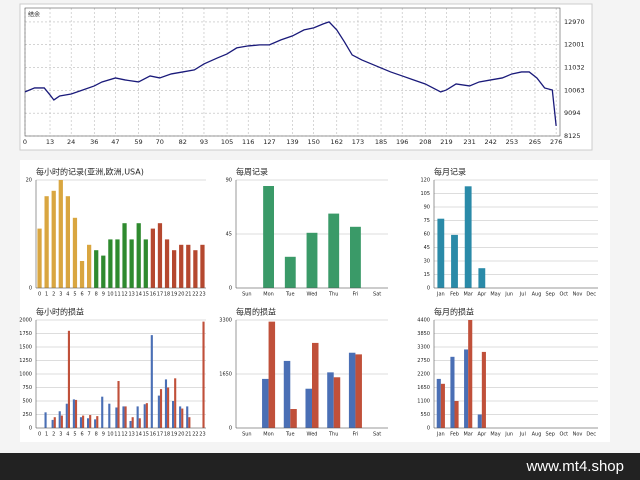 This screenshot has height=480, width=640. I want to click on x-tick-label: 12, so click(124, 435).